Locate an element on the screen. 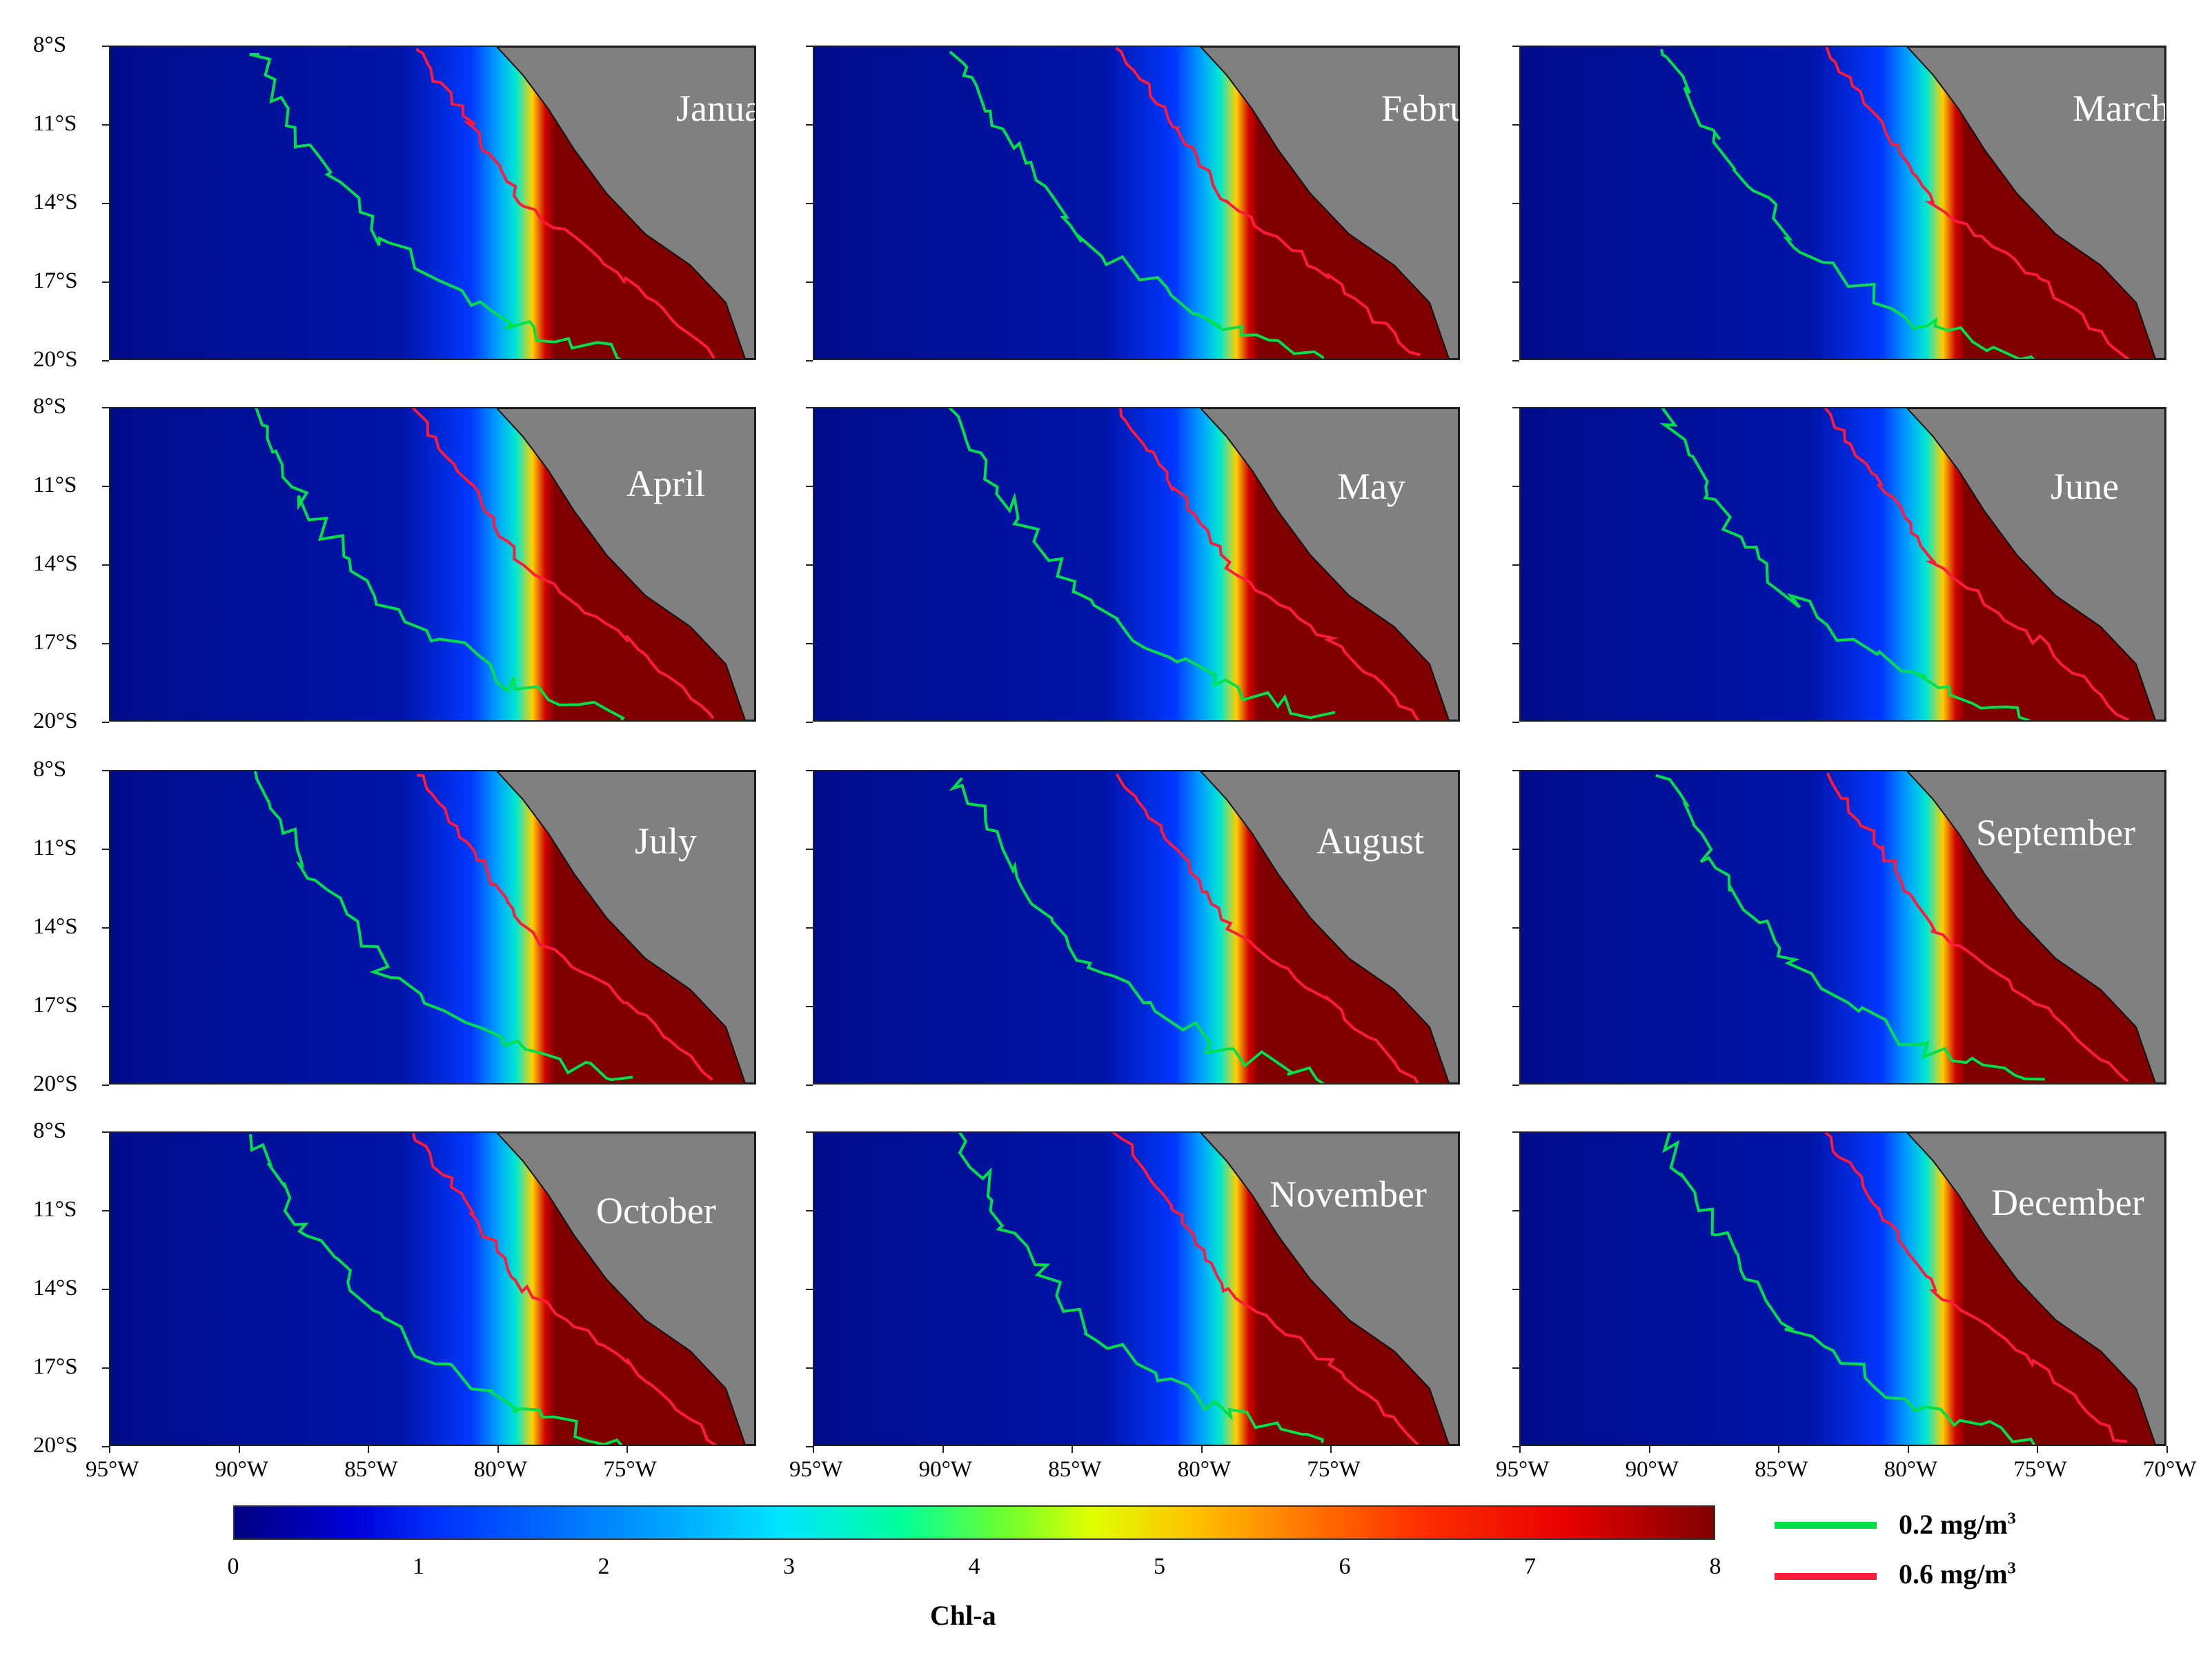  map-panel-august: August is located at coordinates (1136, 928).